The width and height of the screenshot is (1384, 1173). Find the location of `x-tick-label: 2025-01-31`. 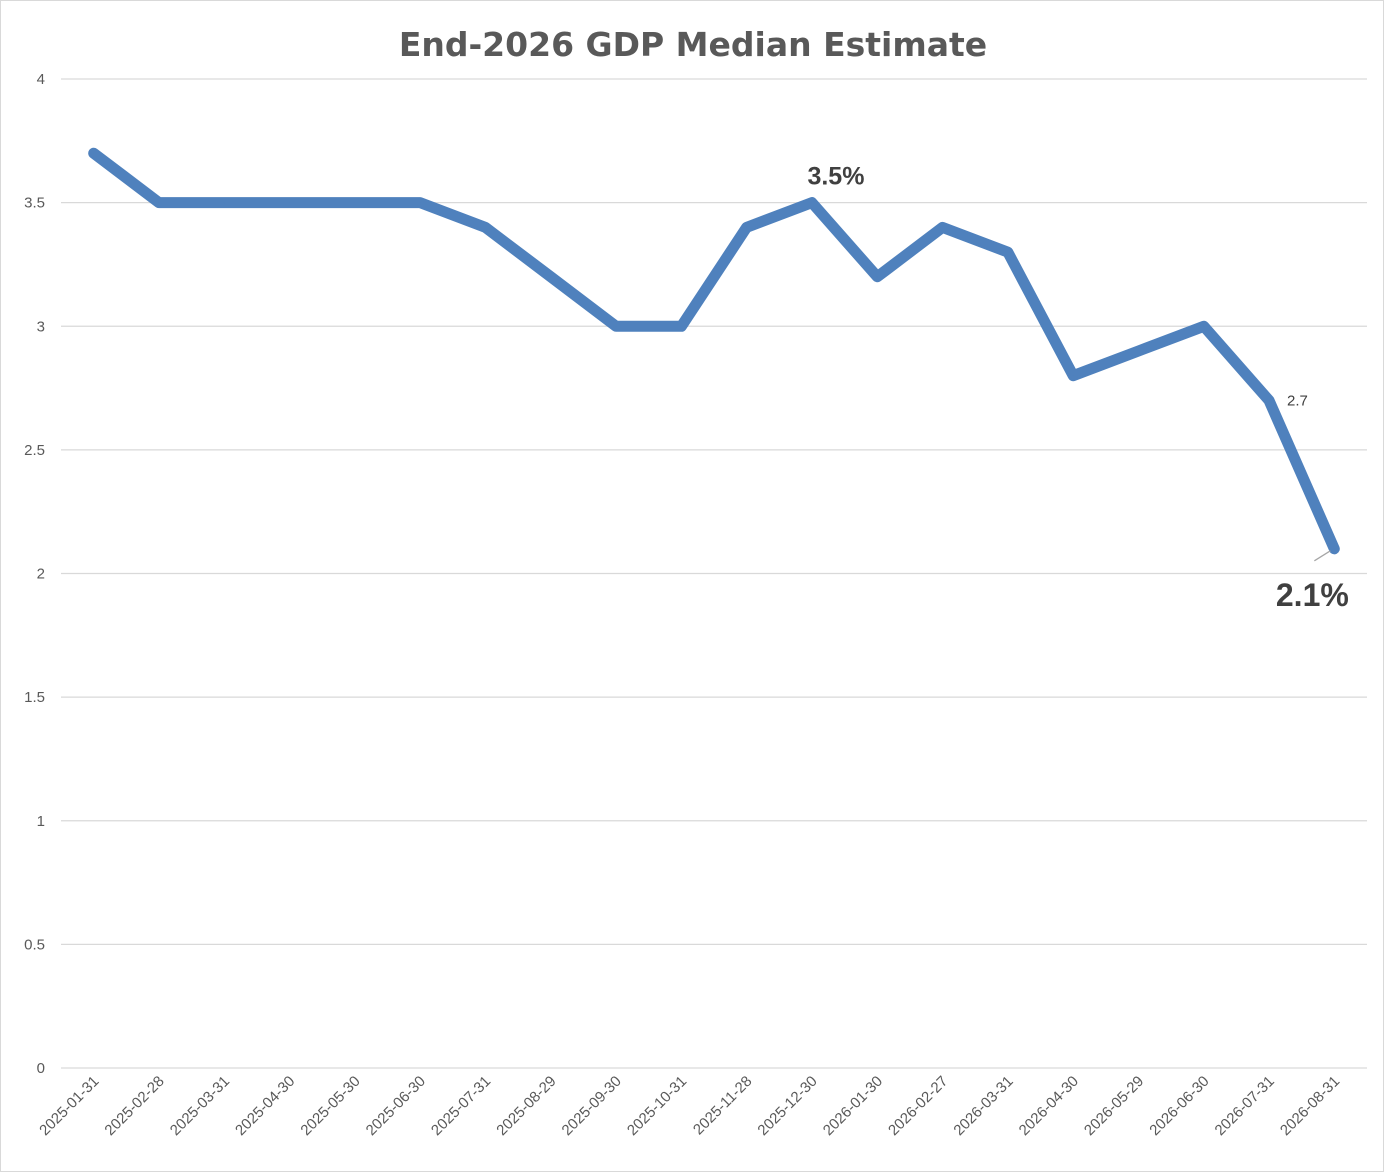

x-tick-label: 2025-01-31 is located at coordinates (69, 1106).